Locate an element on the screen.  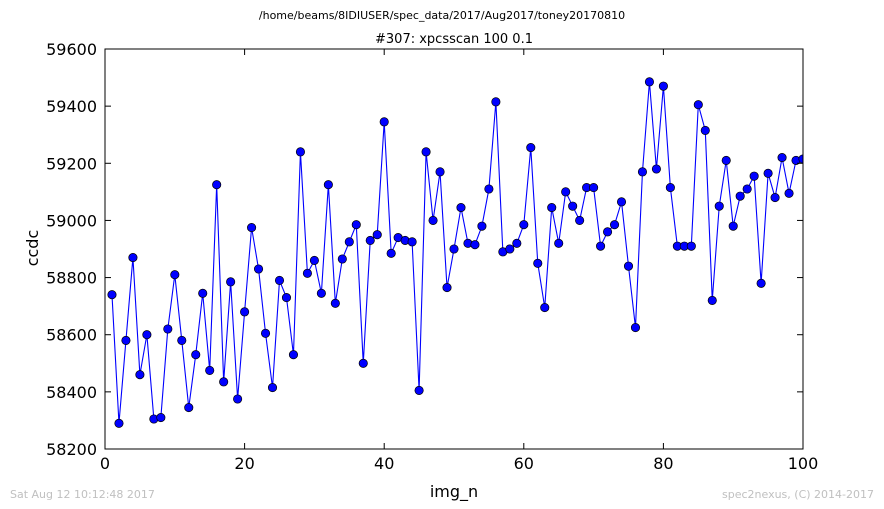
y-tick-label: 59000 is located at coordinates (71, 220).